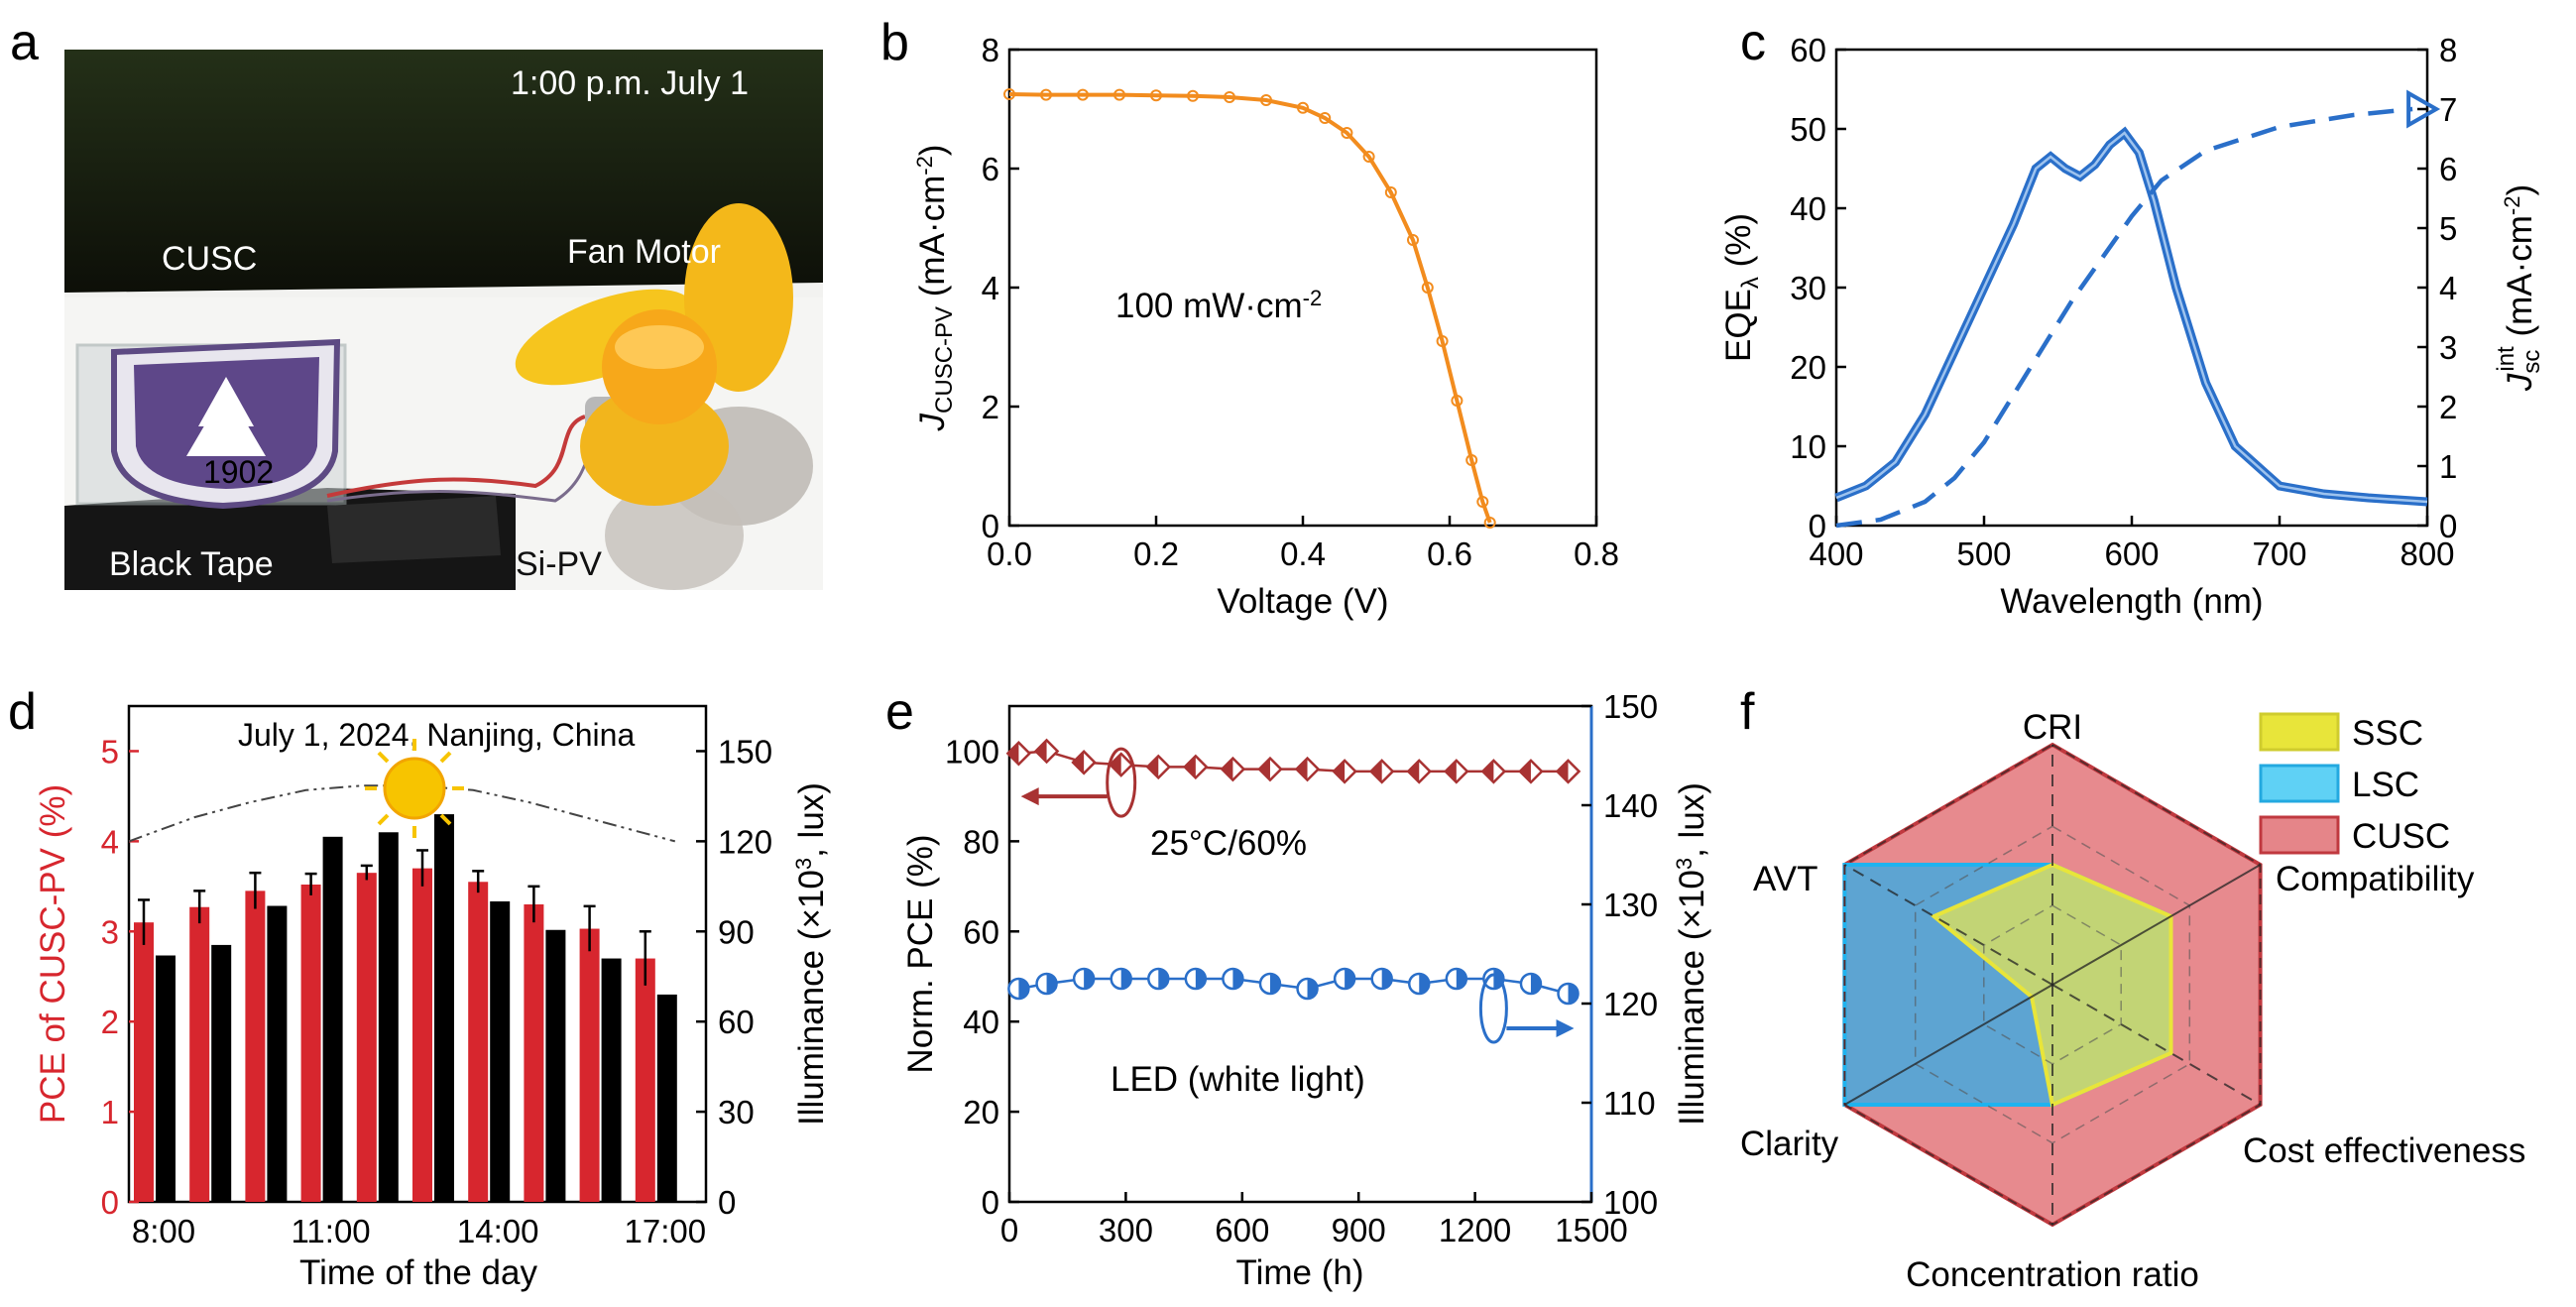 The width and height of the screenshot is (2576, 1307). Describe the element at coordinates (1630, 905) in the screenshot. I see `y-tick-label: 130` at that location.